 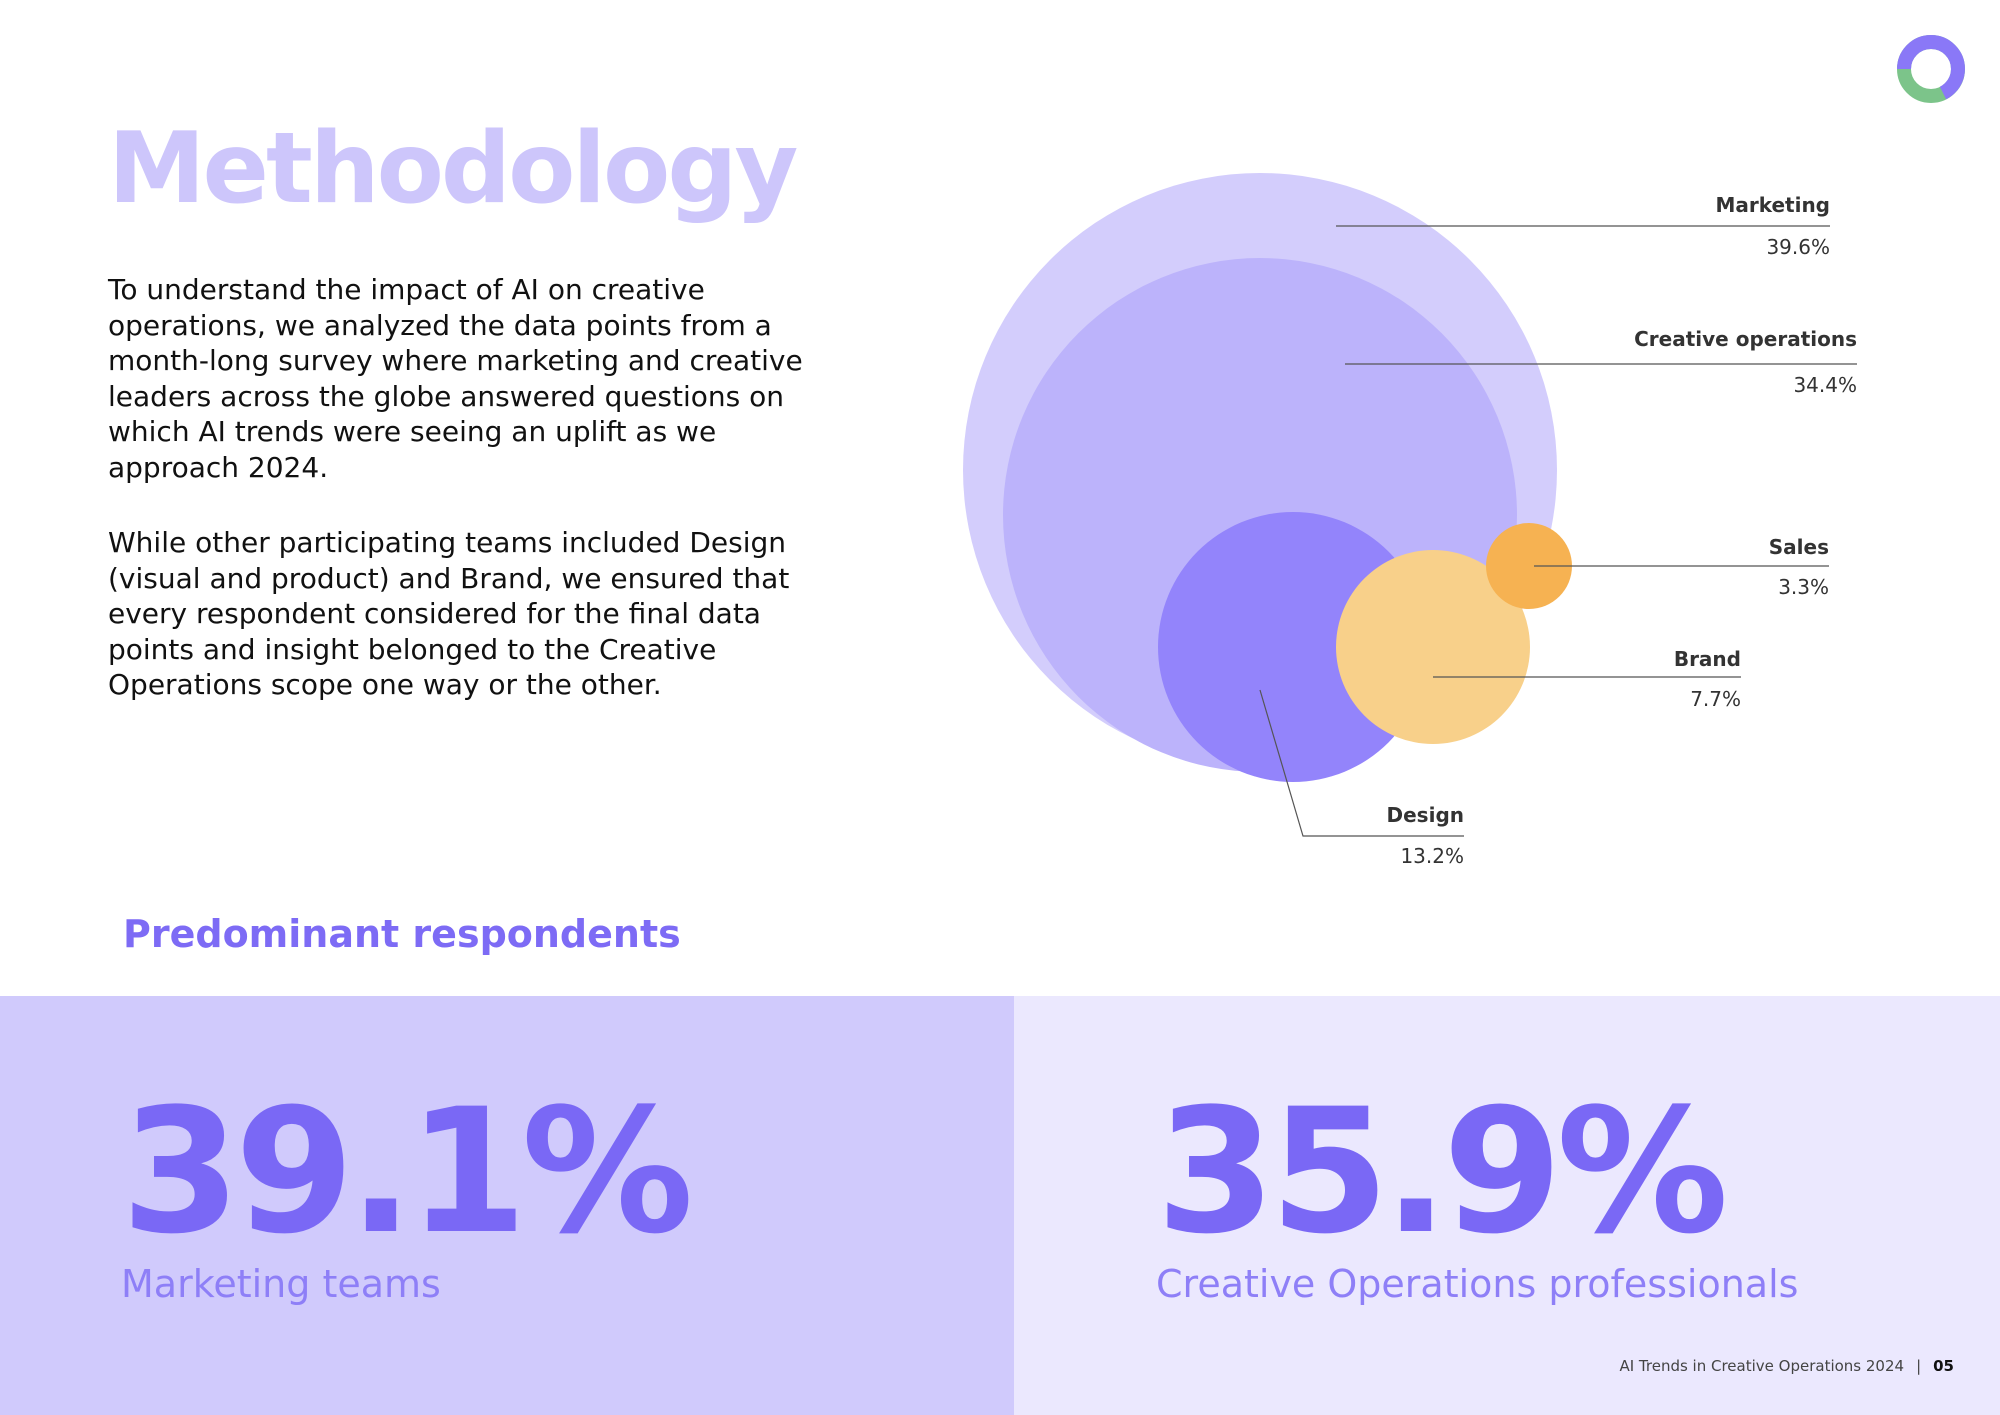 I want to click on footer-report-title: AI Trends in Creative Operations 2024, so click(x=1762, y=1366).